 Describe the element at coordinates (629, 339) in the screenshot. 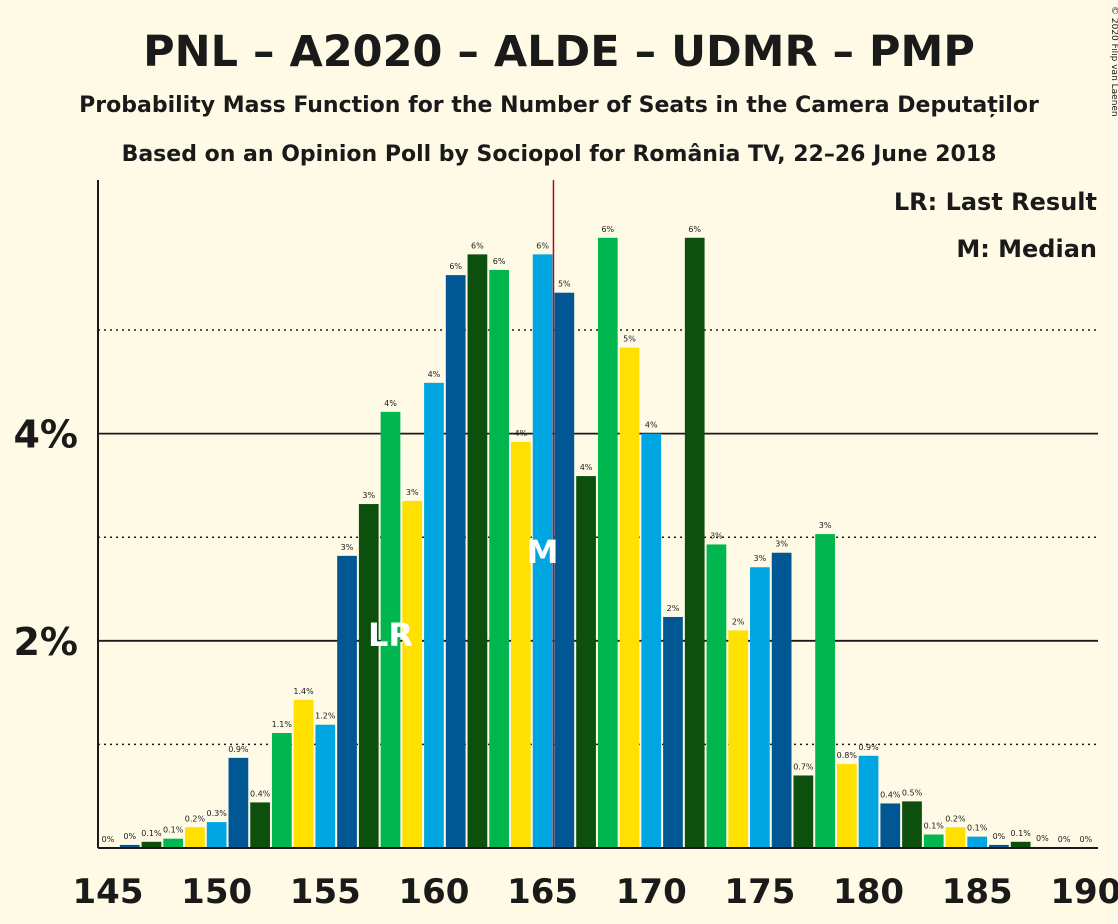

I see `bar-label: 5%` at that location.